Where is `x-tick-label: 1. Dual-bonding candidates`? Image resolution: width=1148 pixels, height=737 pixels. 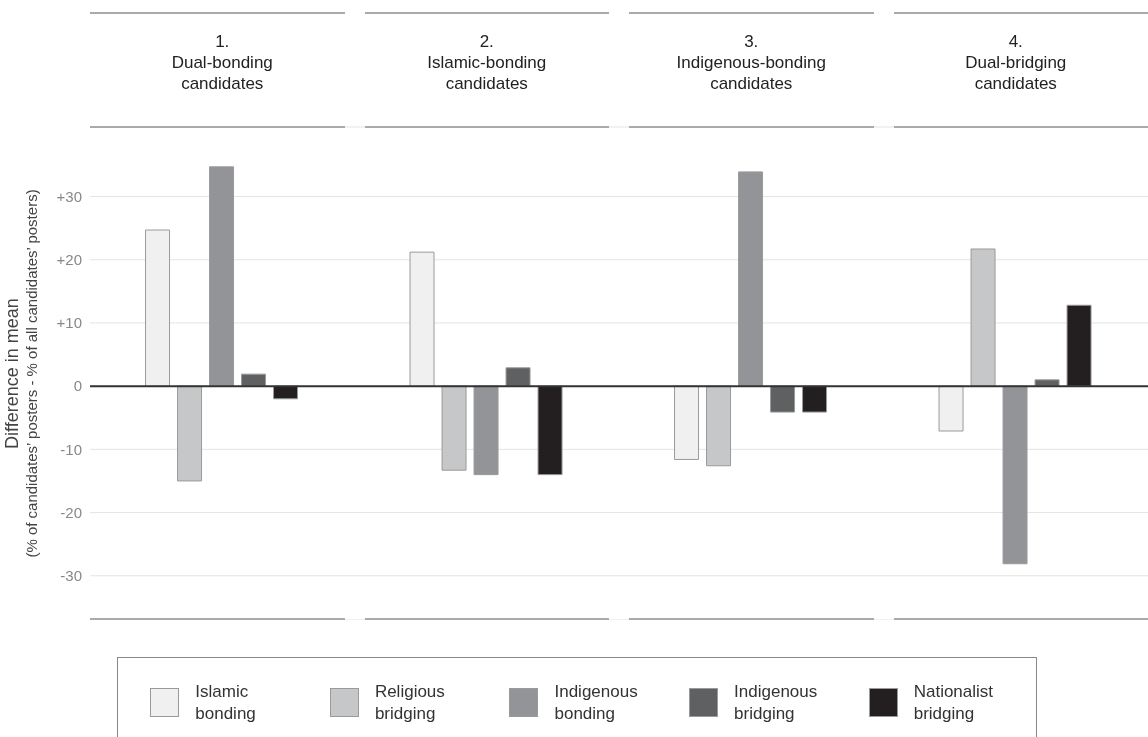
x-tick-label: 1. Dual-bonding candidates is located at coordinates (222, 62).